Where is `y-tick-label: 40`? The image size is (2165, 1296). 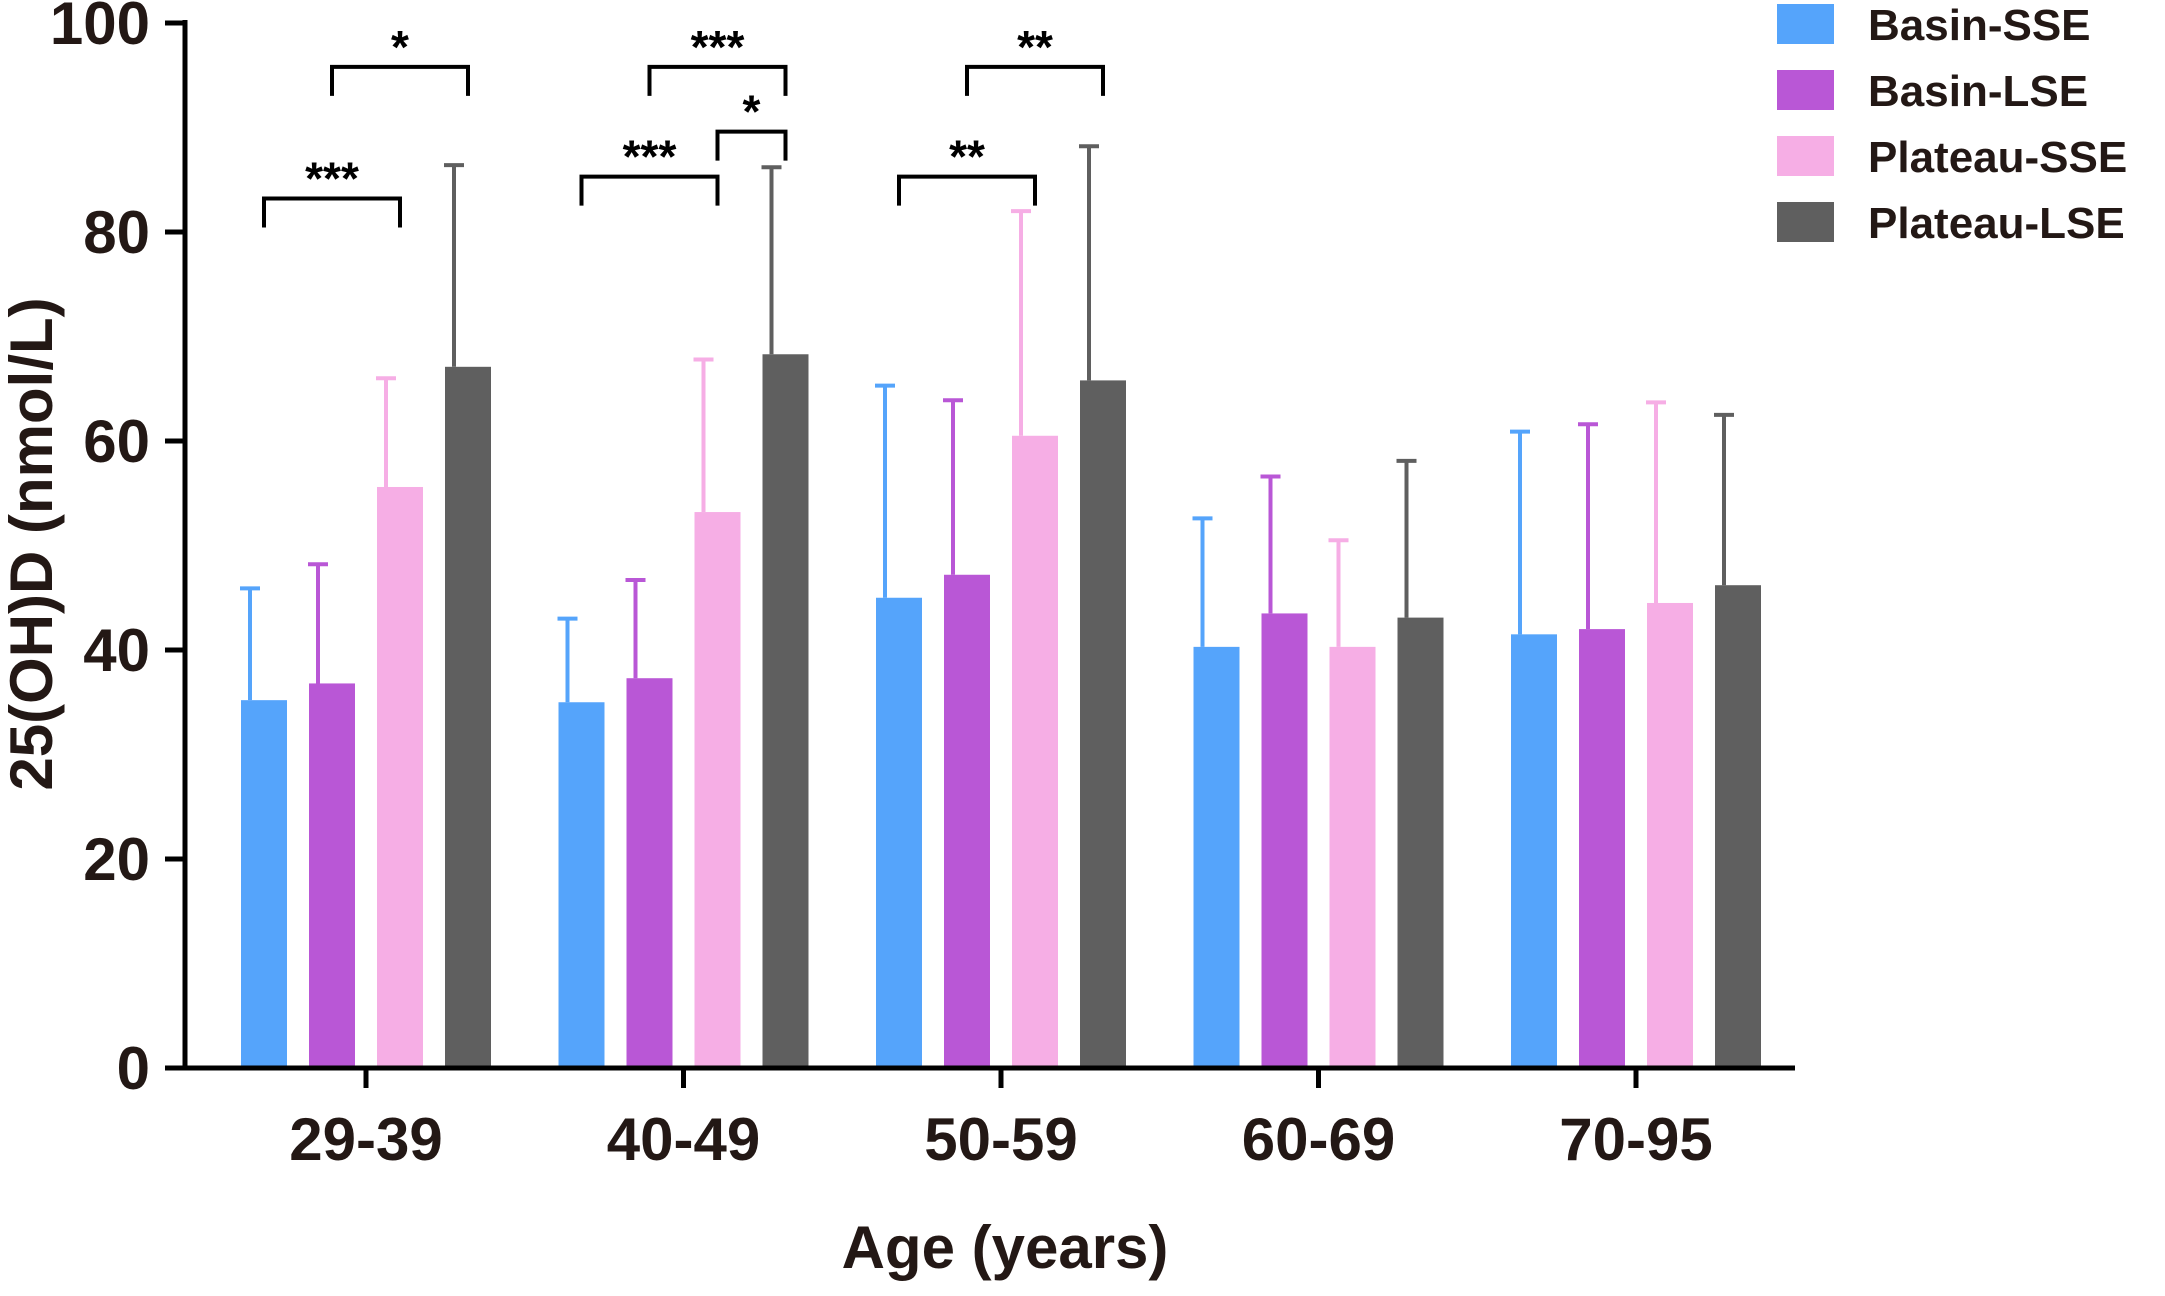
y-tick-label: 40 is located at coordinates (116, 650).